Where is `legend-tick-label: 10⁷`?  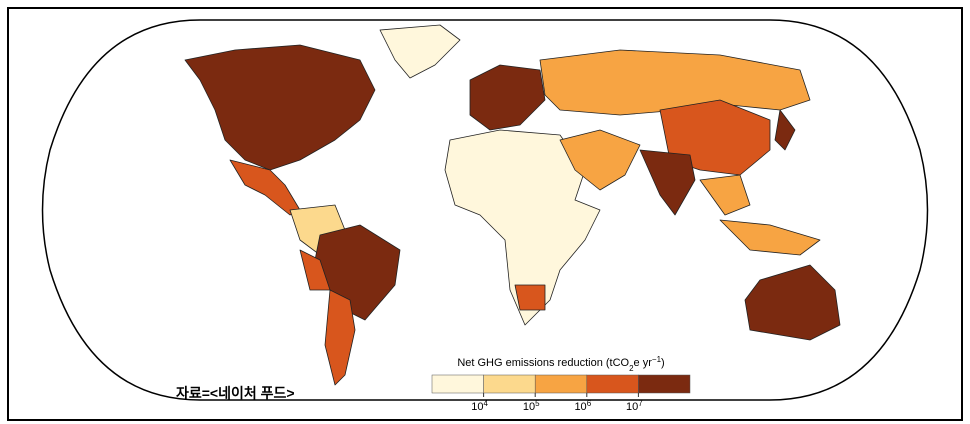
legend-tick-label: 10⁷ is located at coordinates (634, 406).